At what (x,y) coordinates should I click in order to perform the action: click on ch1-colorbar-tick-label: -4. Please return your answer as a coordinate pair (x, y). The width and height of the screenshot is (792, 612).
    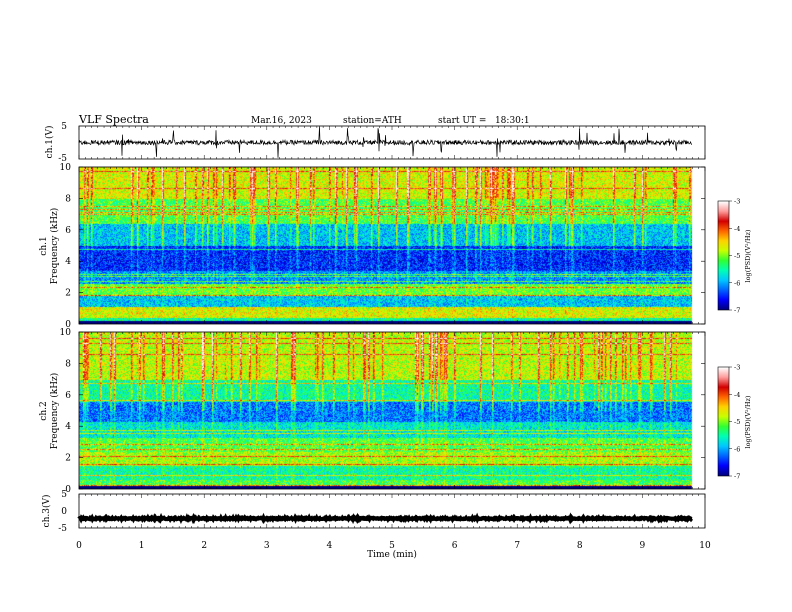
    Looking at the image, I should click on (737, 229).